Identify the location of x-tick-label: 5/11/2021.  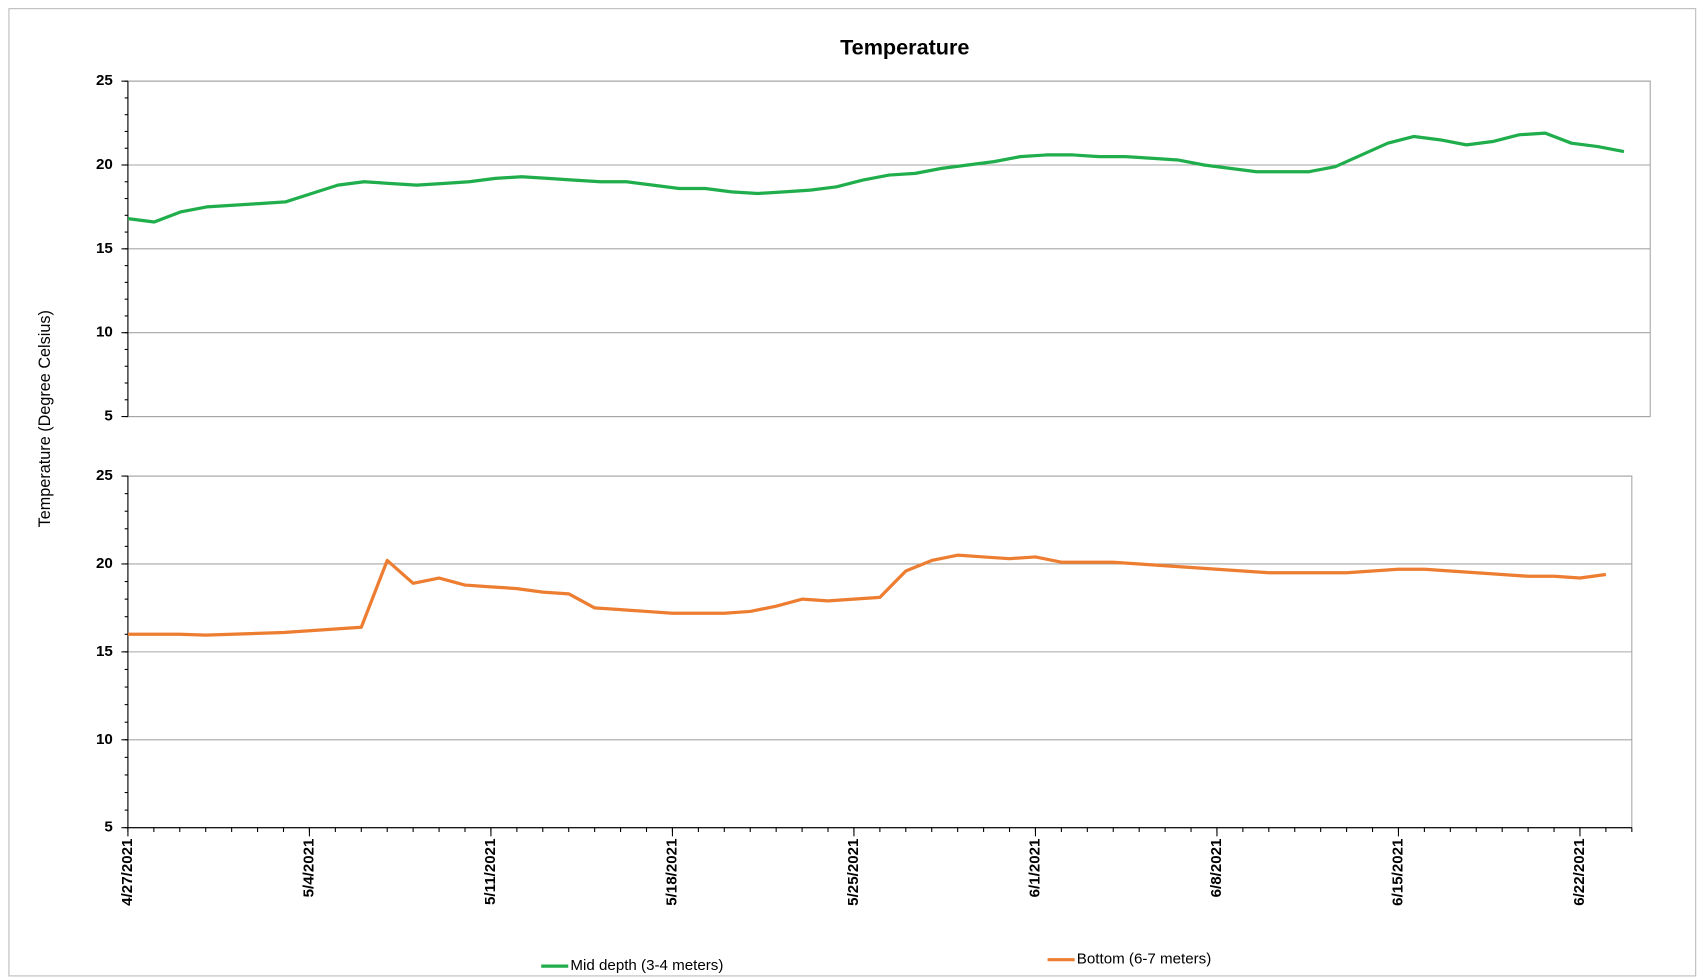
(490, 872).